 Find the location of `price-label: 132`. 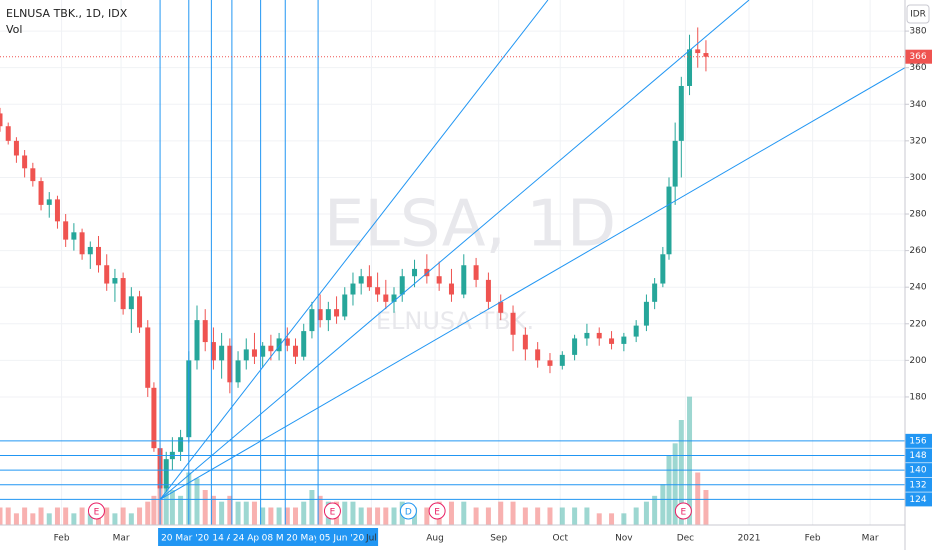

price-label: 132 is located at coordinates (917, 485).